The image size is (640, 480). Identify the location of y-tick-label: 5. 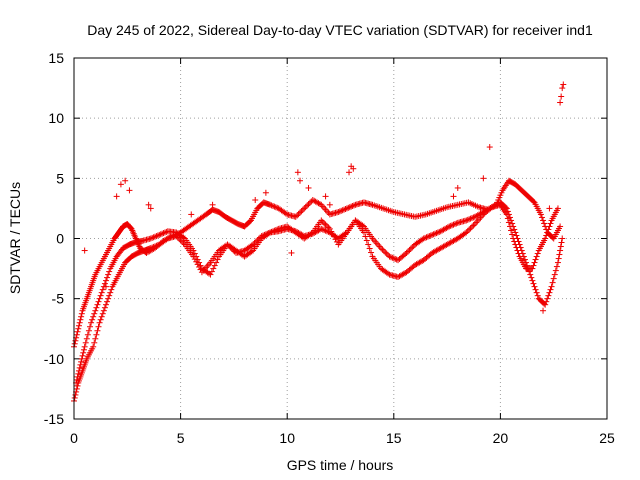
(60, 178).